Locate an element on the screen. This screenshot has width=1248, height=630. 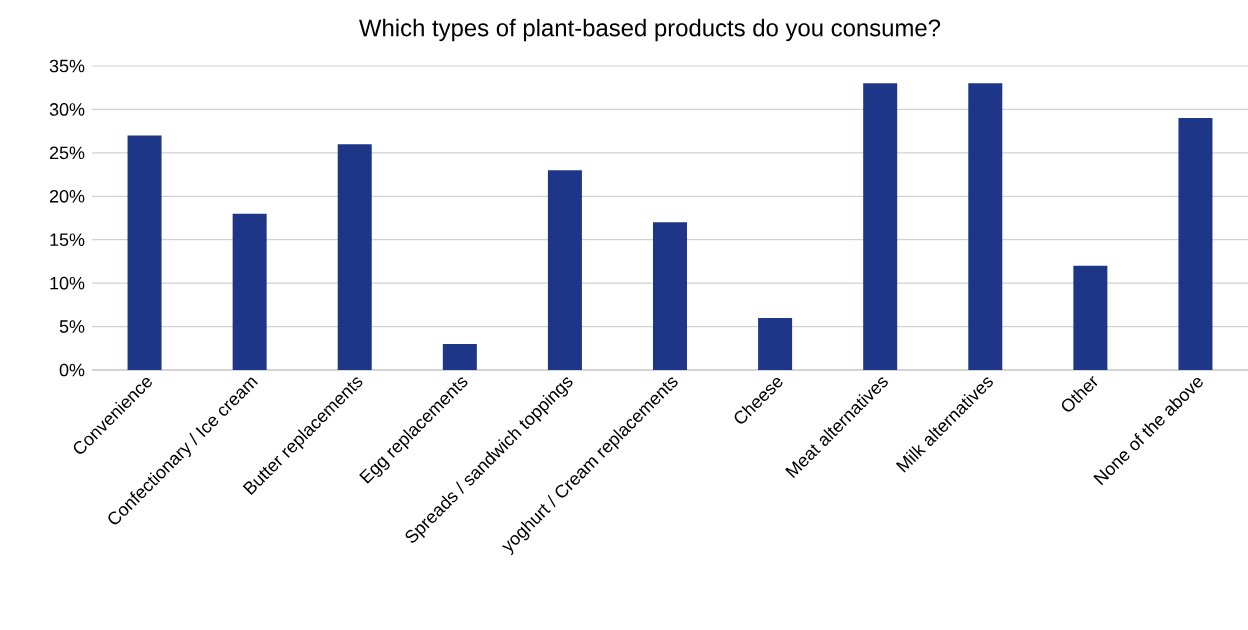
y-tick-label: 0% is located at coordinates (72, 370).